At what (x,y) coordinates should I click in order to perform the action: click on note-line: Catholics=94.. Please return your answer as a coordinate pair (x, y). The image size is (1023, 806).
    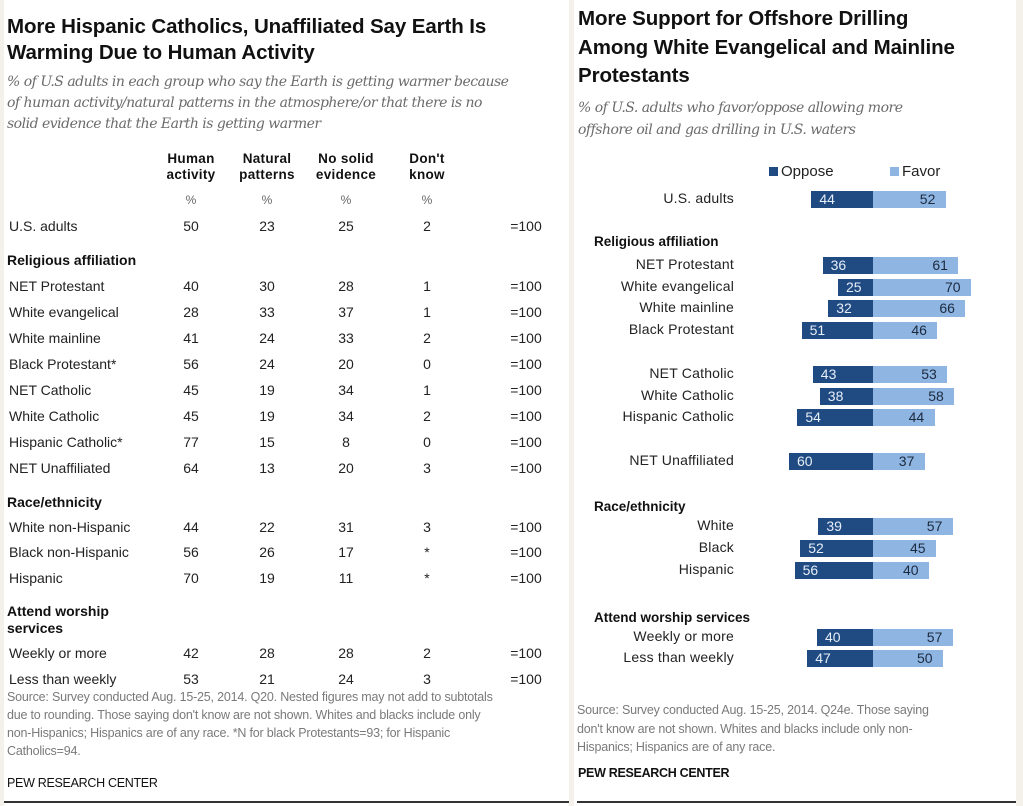
    Looking at the image, I should click on (44, 751).